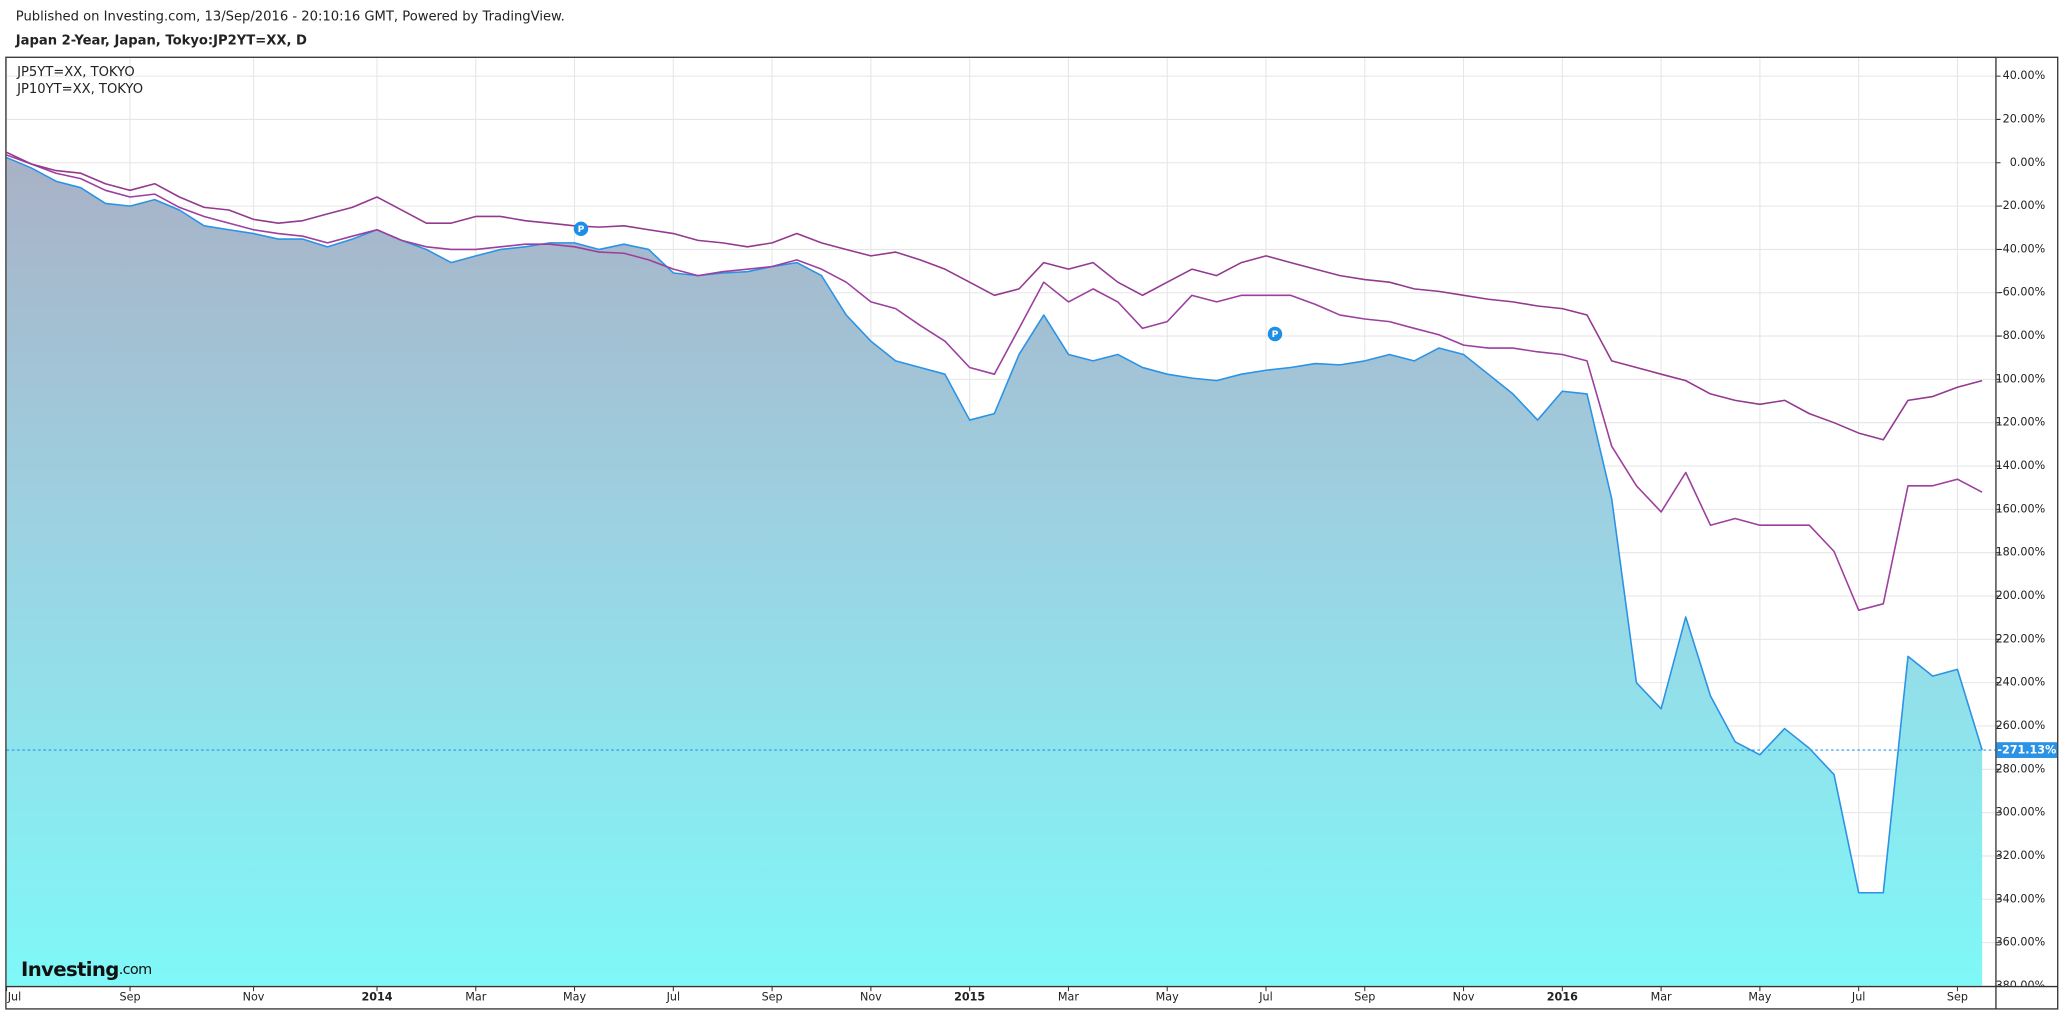  Describe the element at coordinates (2019, 465) in the screenshot. I see `y-tick-label: -140.00%` at that location.